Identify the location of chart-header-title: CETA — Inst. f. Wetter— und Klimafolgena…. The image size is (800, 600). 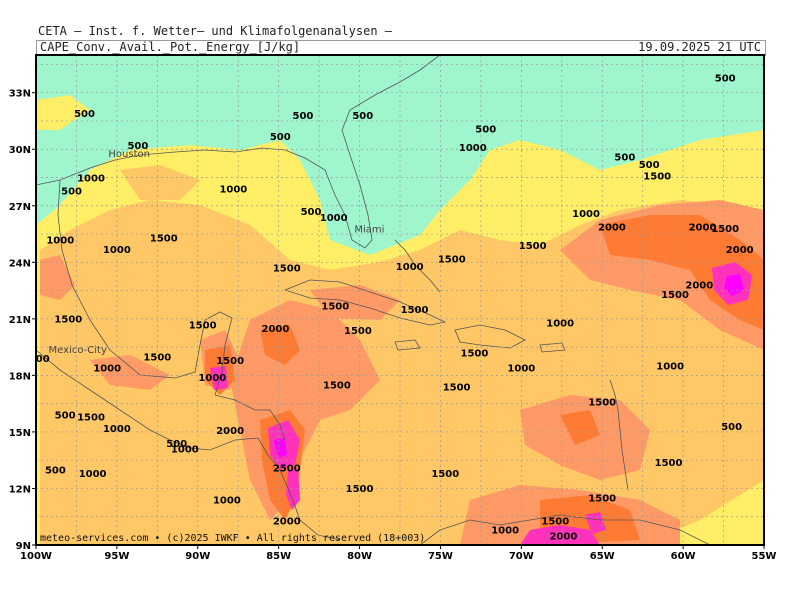
(215, 31).